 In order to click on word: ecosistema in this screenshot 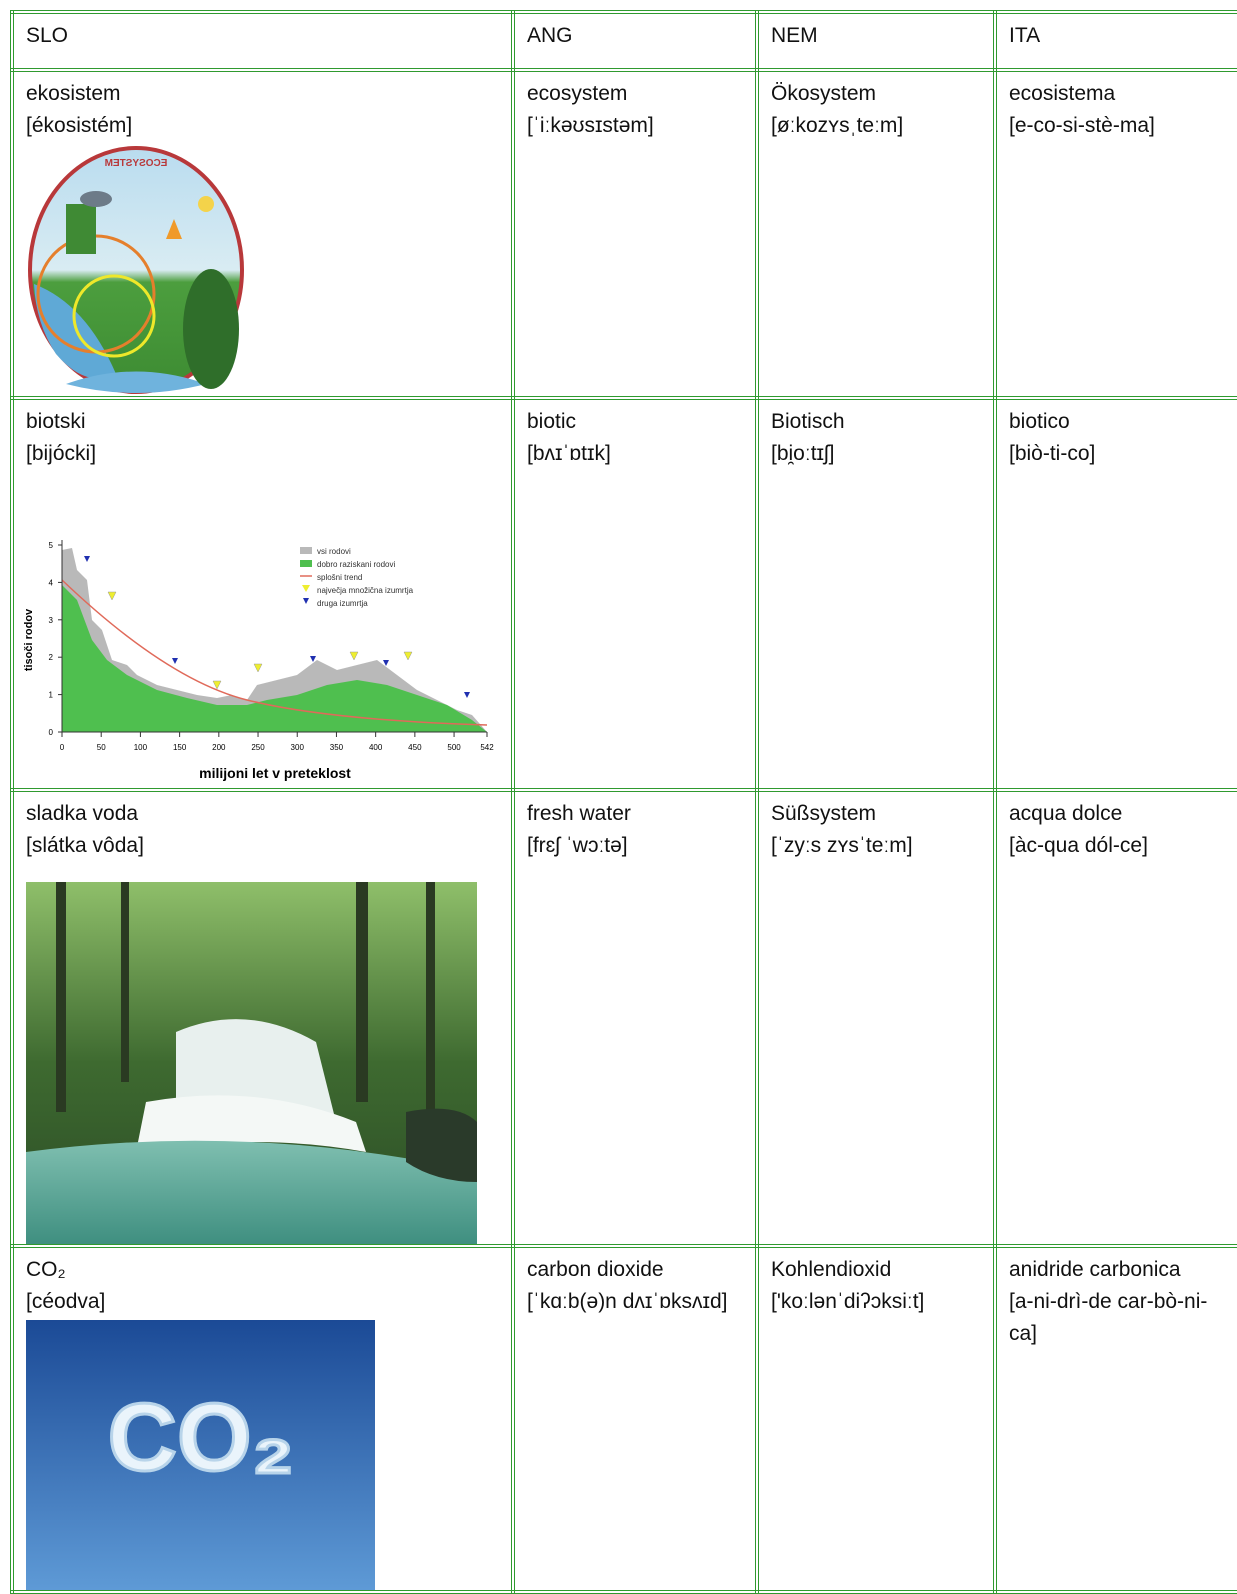, I will do `click(1062, 93)`.